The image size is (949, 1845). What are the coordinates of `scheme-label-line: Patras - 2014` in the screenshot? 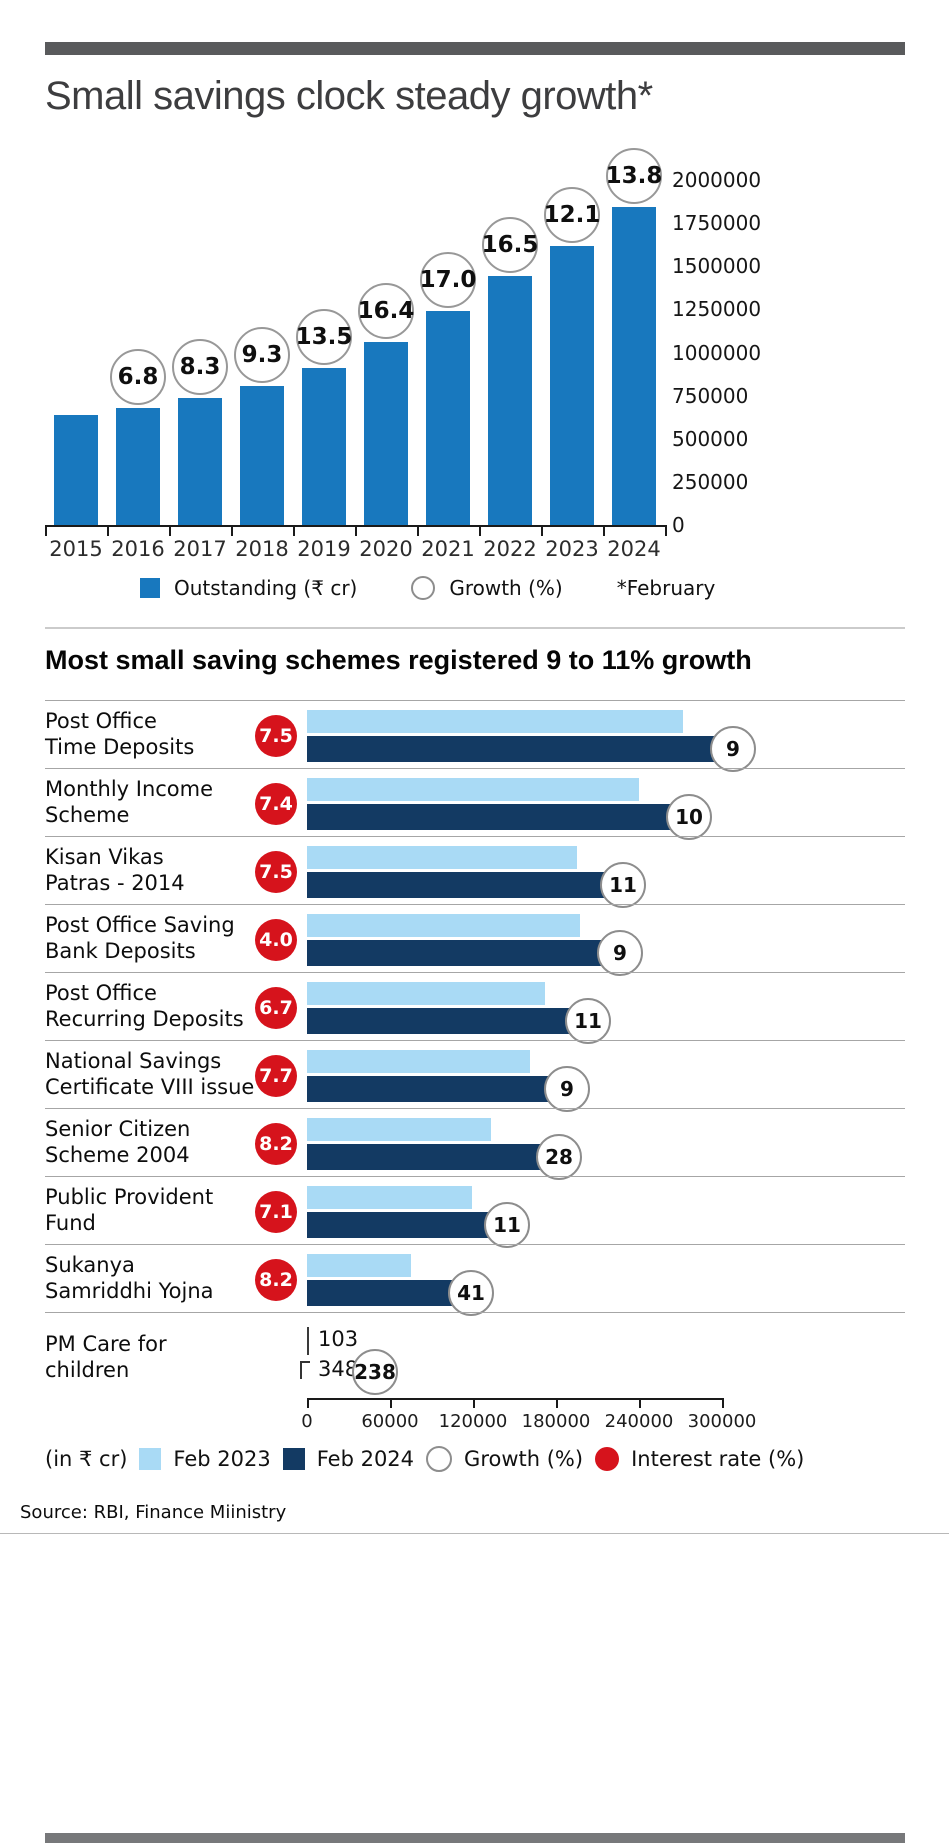 It's located at (115, 883).